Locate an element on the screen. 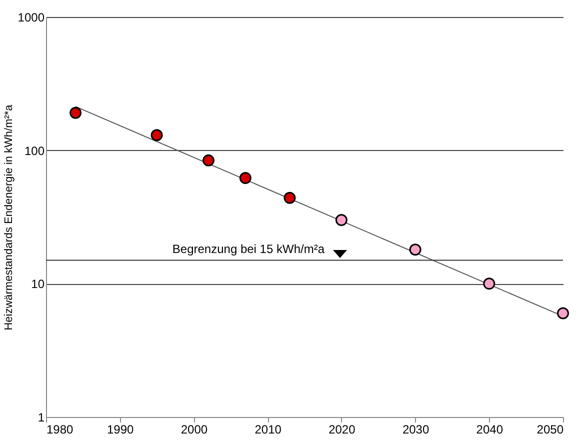 The image size is (578, 444). y-tick-label: 100 is located at coordinates (34, 151).